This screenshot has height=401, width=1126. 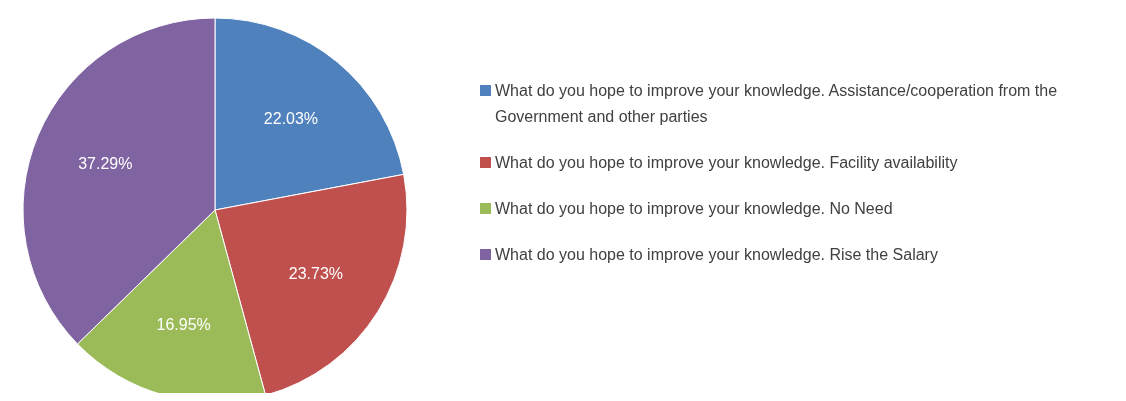 What do you see at coordinates (776, 103) in the screenshot?
I see `legend-label: What do you hope to improve your knowledge. Assistance/cooperation from the Government and other parties` at bounding box center [776, 103].